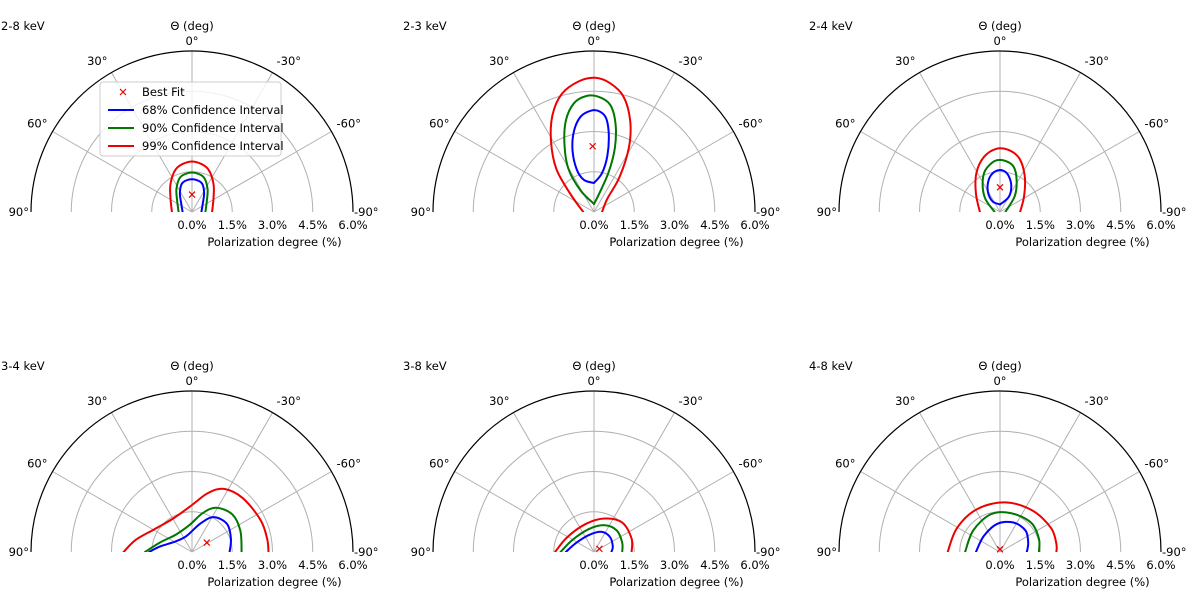  What do you see at coordinates (213, 146) in the screenshot?
I see `legend-entry: 99% Confidence Interval` at bounding box center [213, 146].